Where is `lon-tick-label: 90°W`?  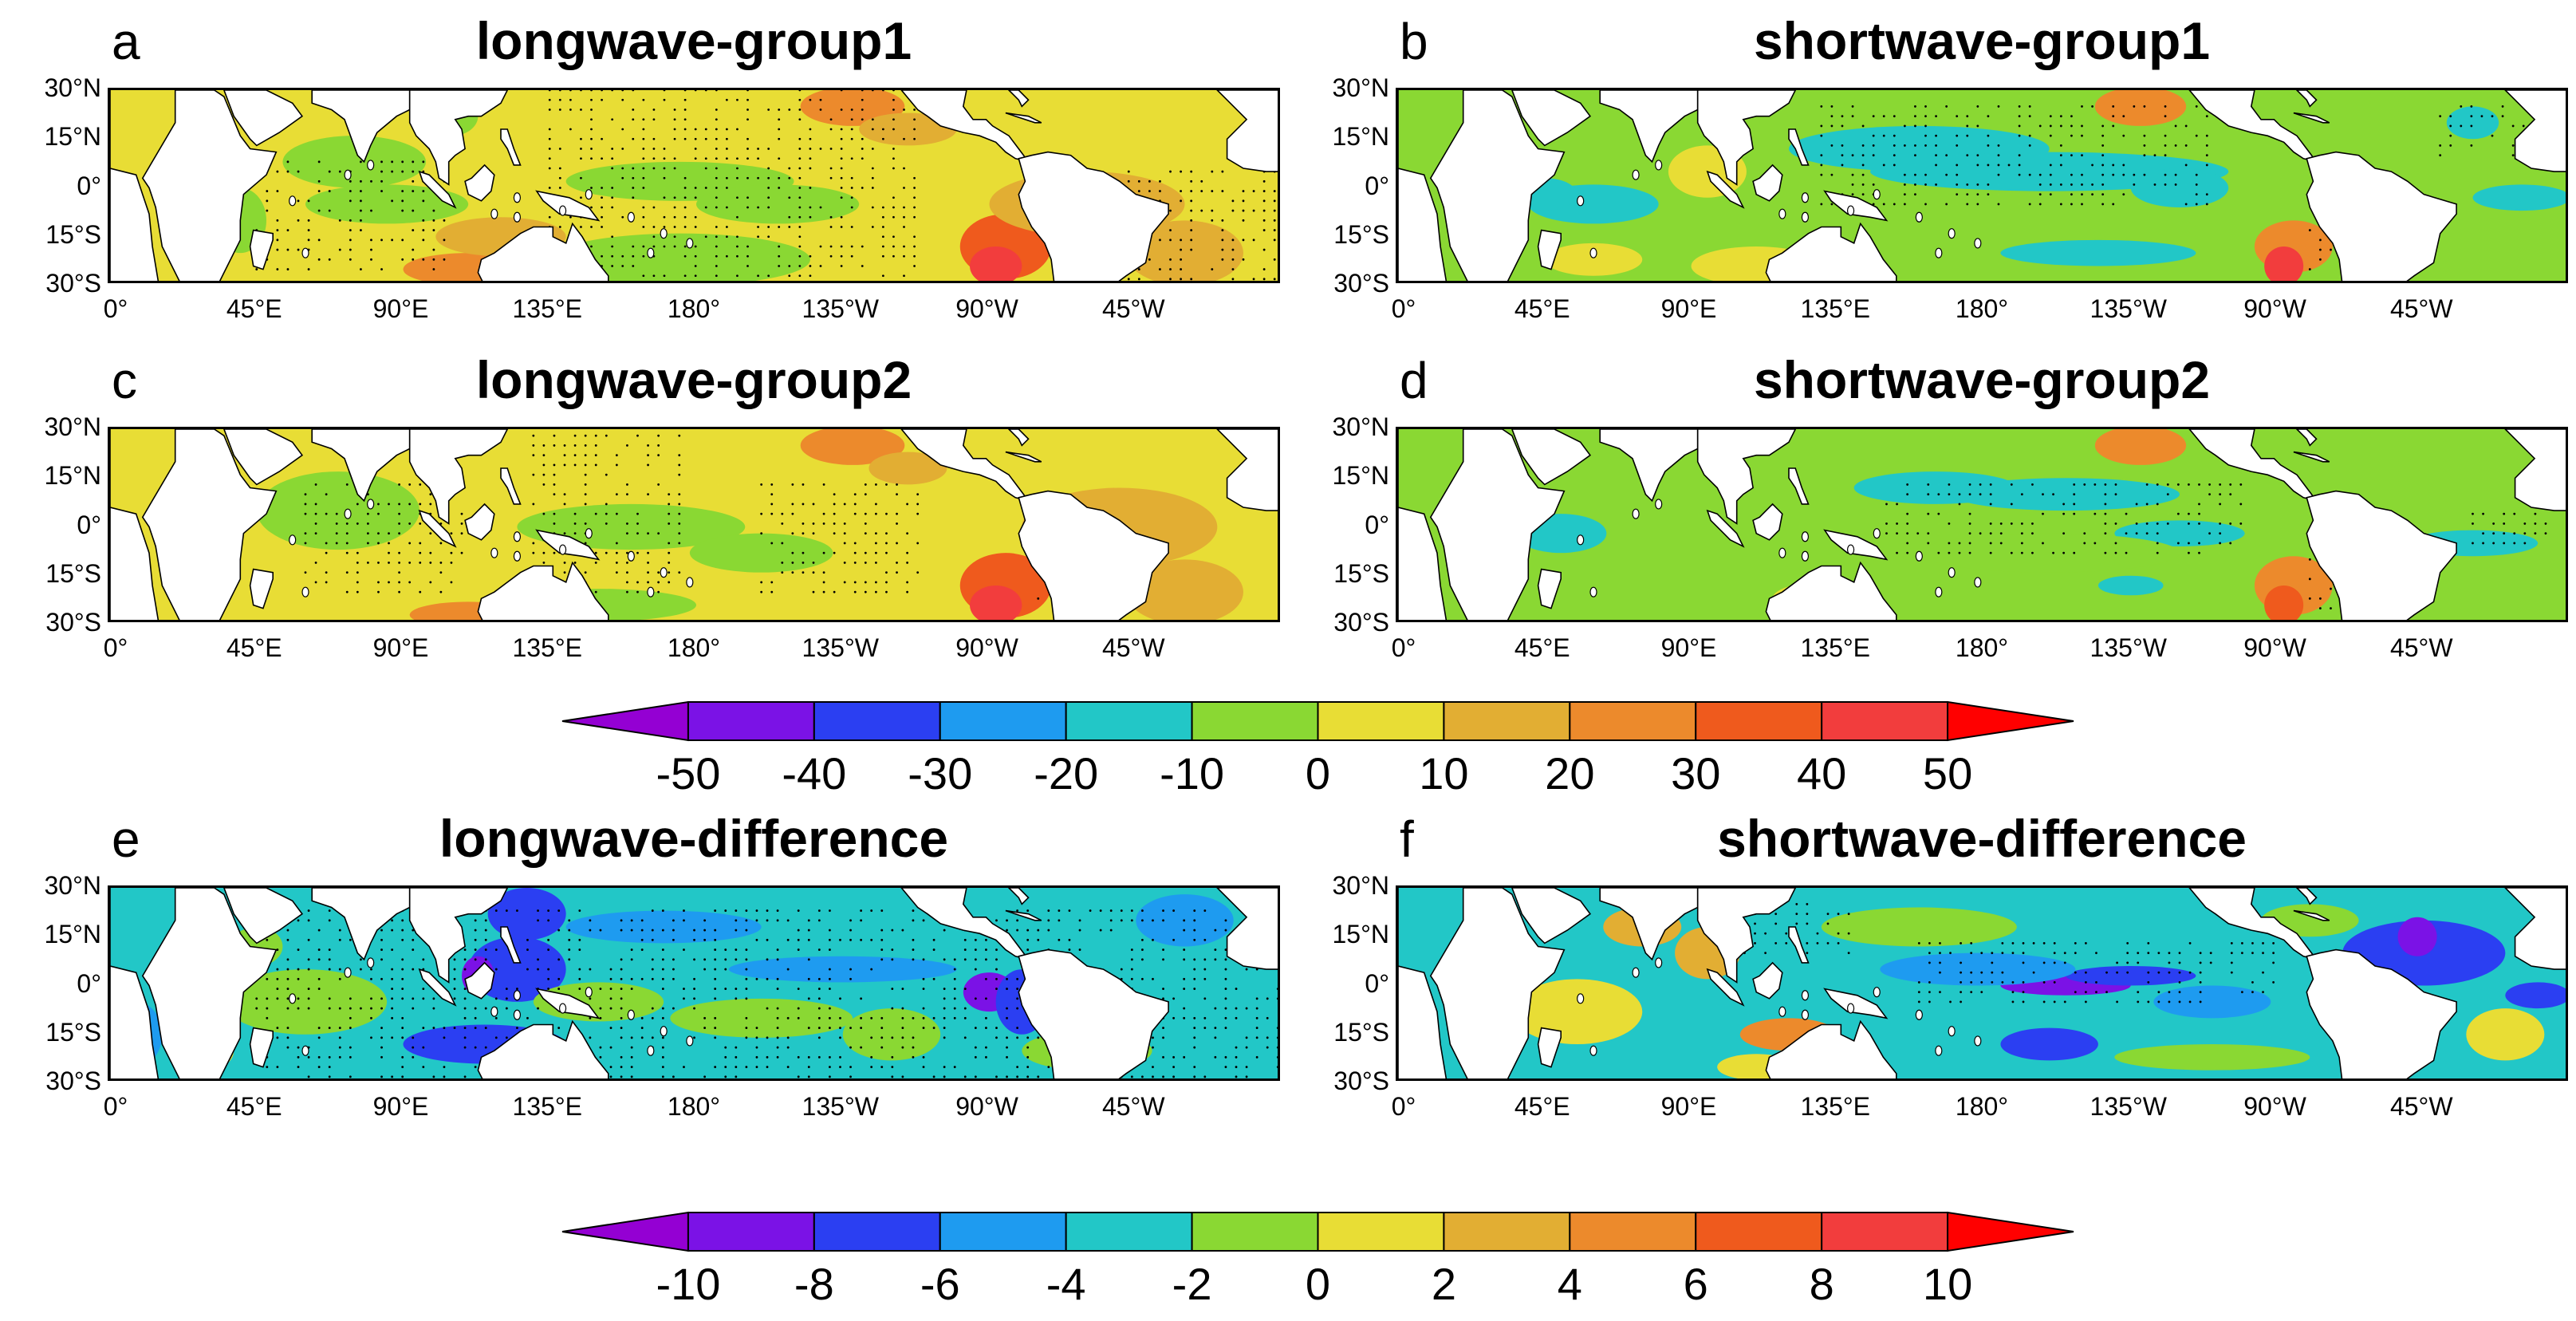
lon-tick-label: 90°W is located at coordinates (2274, 647).